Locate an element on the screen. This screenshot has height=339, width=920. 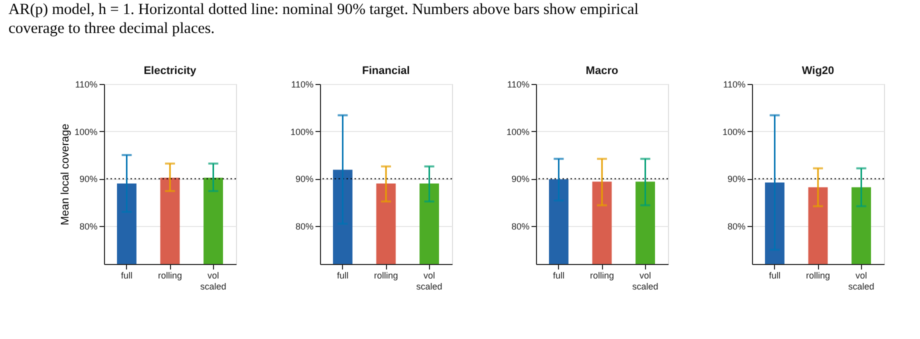
chart-title: Electricity is located at coordinates (171, 71).